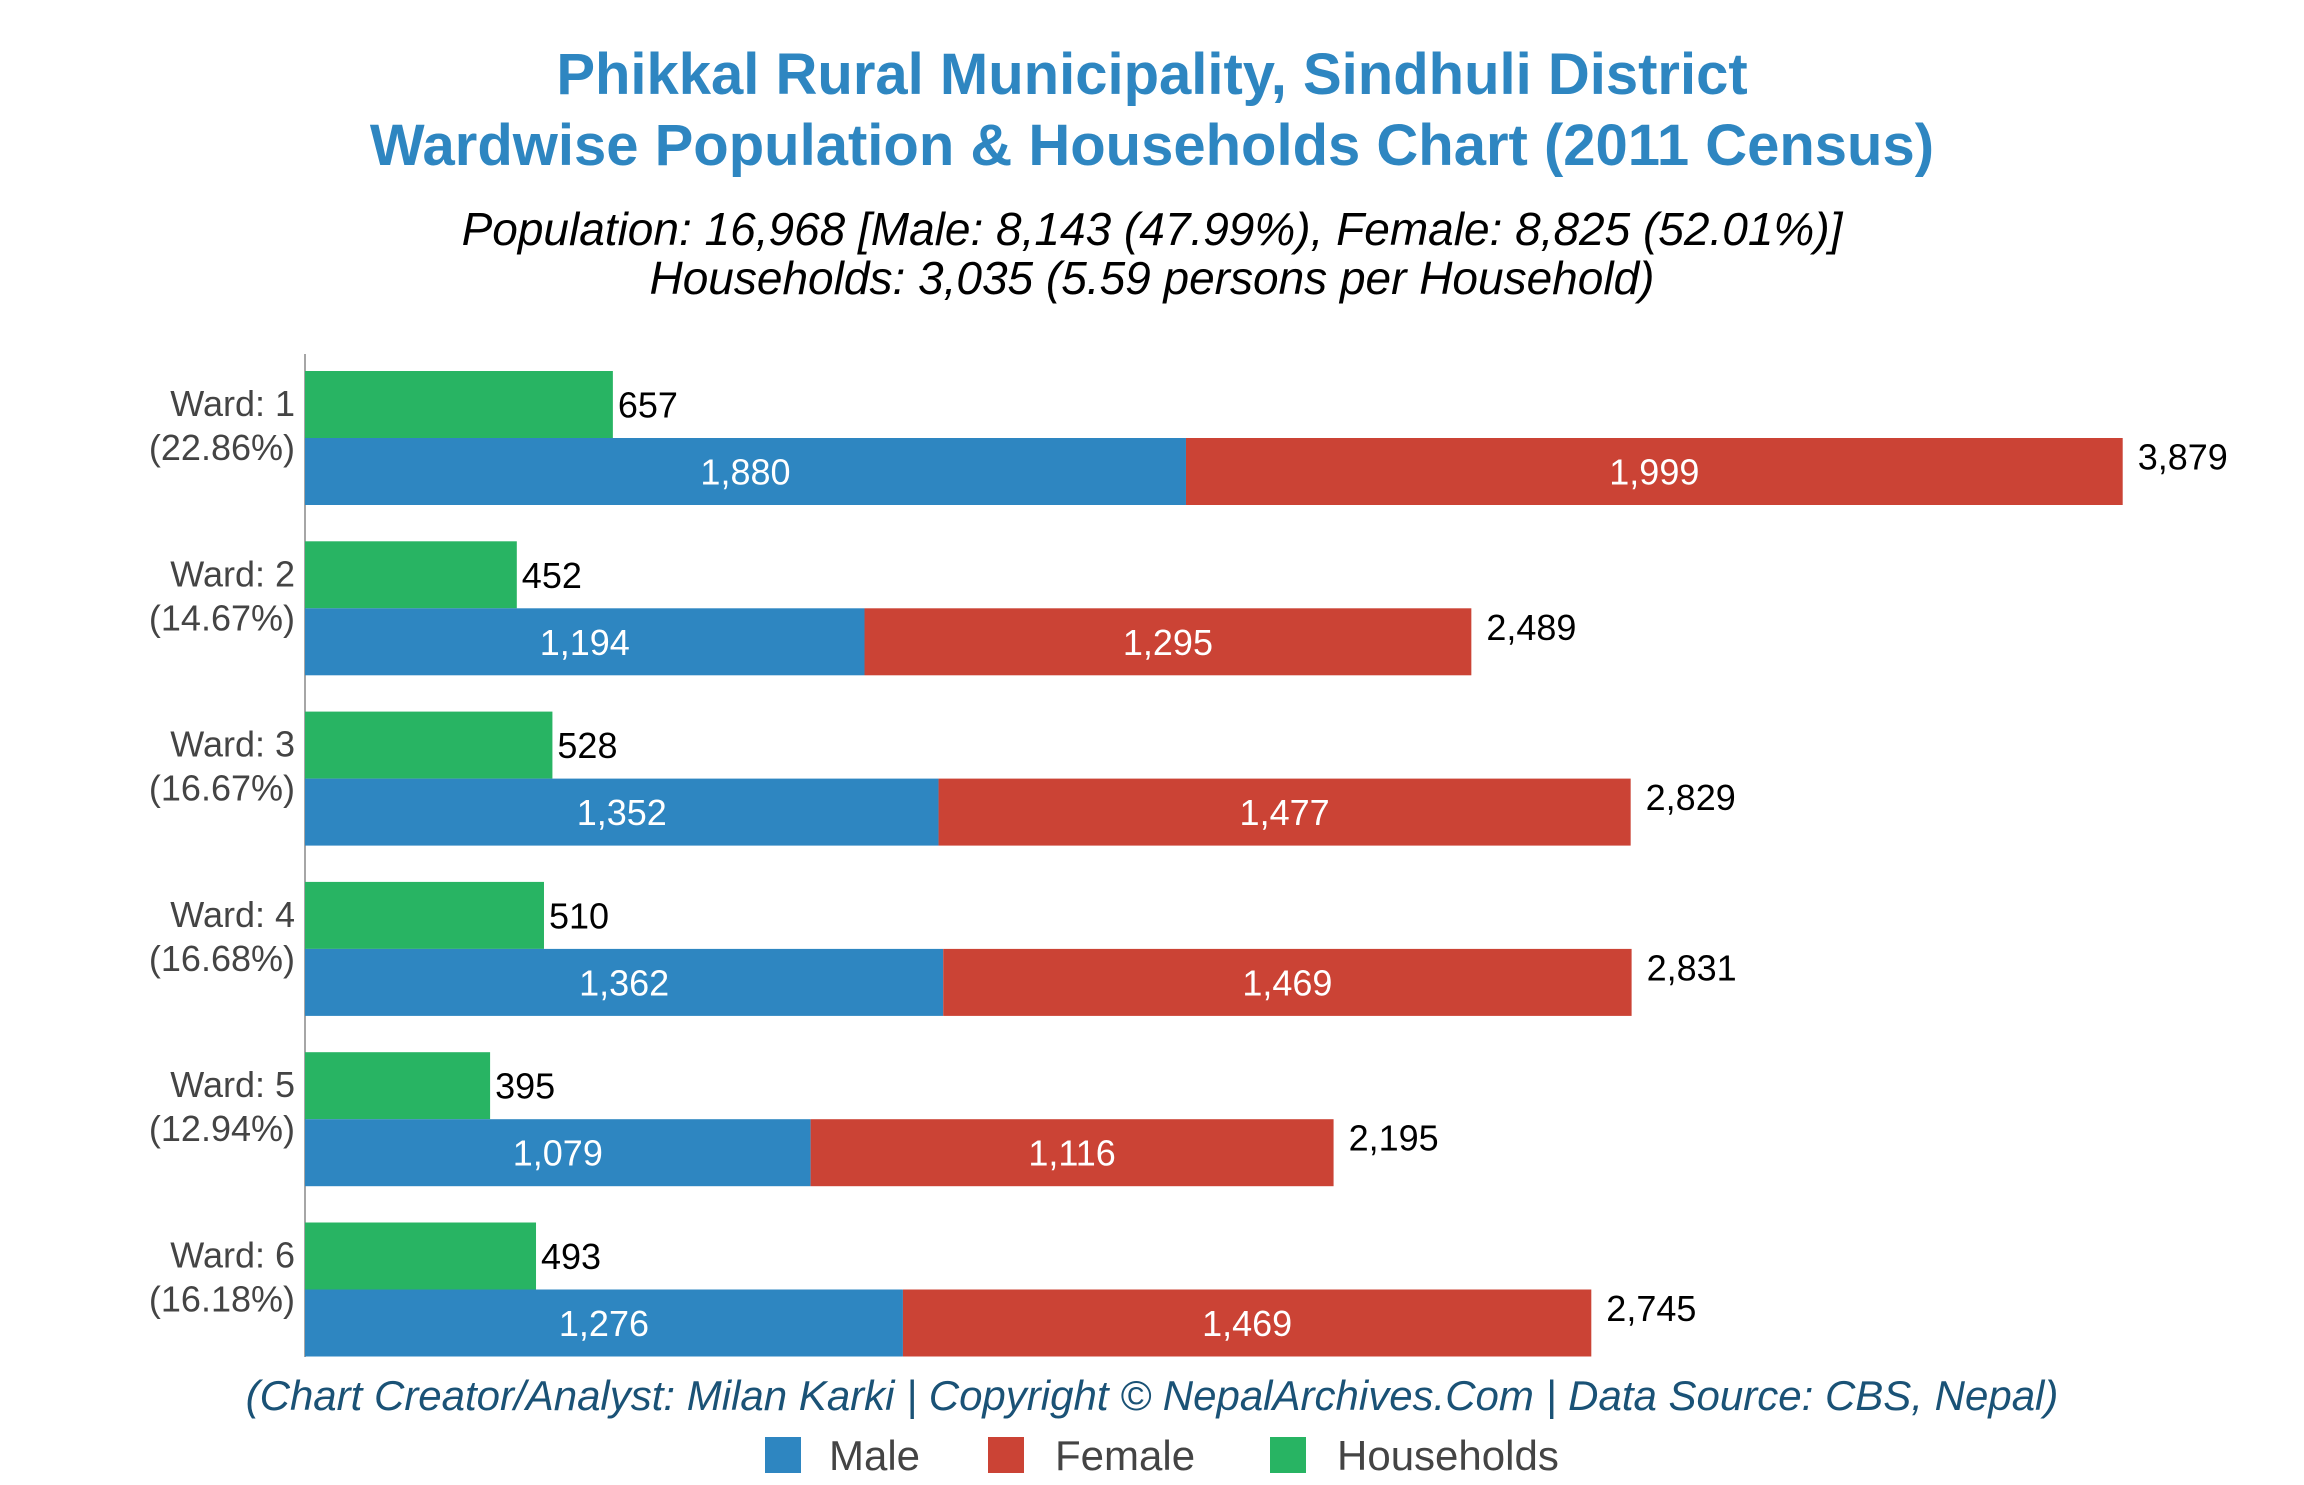 The image size is (2304, 1485). I want to click on ward-group: Ward: 3(16.67%) 528 1,352 1,477 2,829, so click(942, 778).